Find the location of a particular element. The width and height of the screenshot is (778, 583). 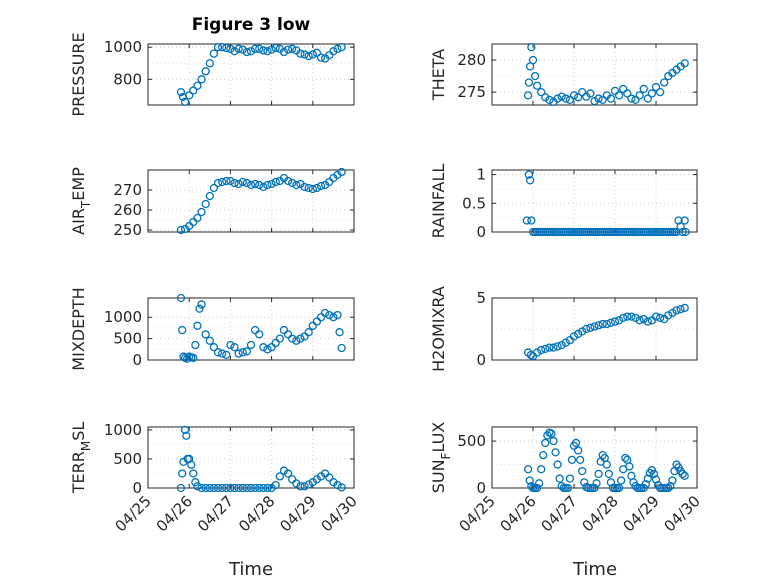

y-tick-label: 275 is located at coordinates (471, 92).